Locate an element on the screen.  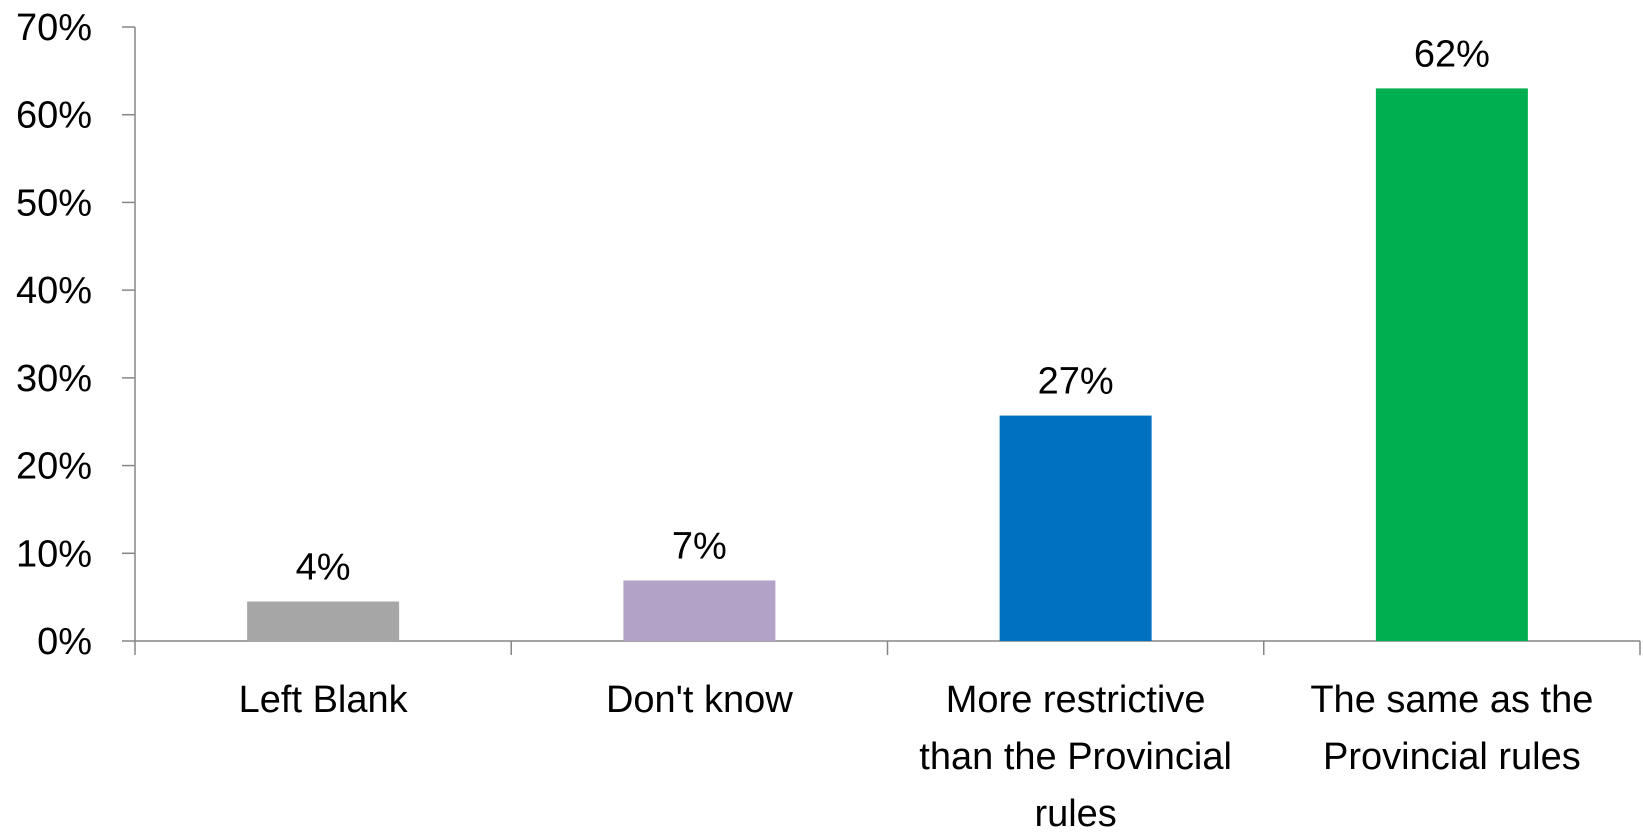
x-category-label: than the Provincial is located at coordinates (1075, 757).